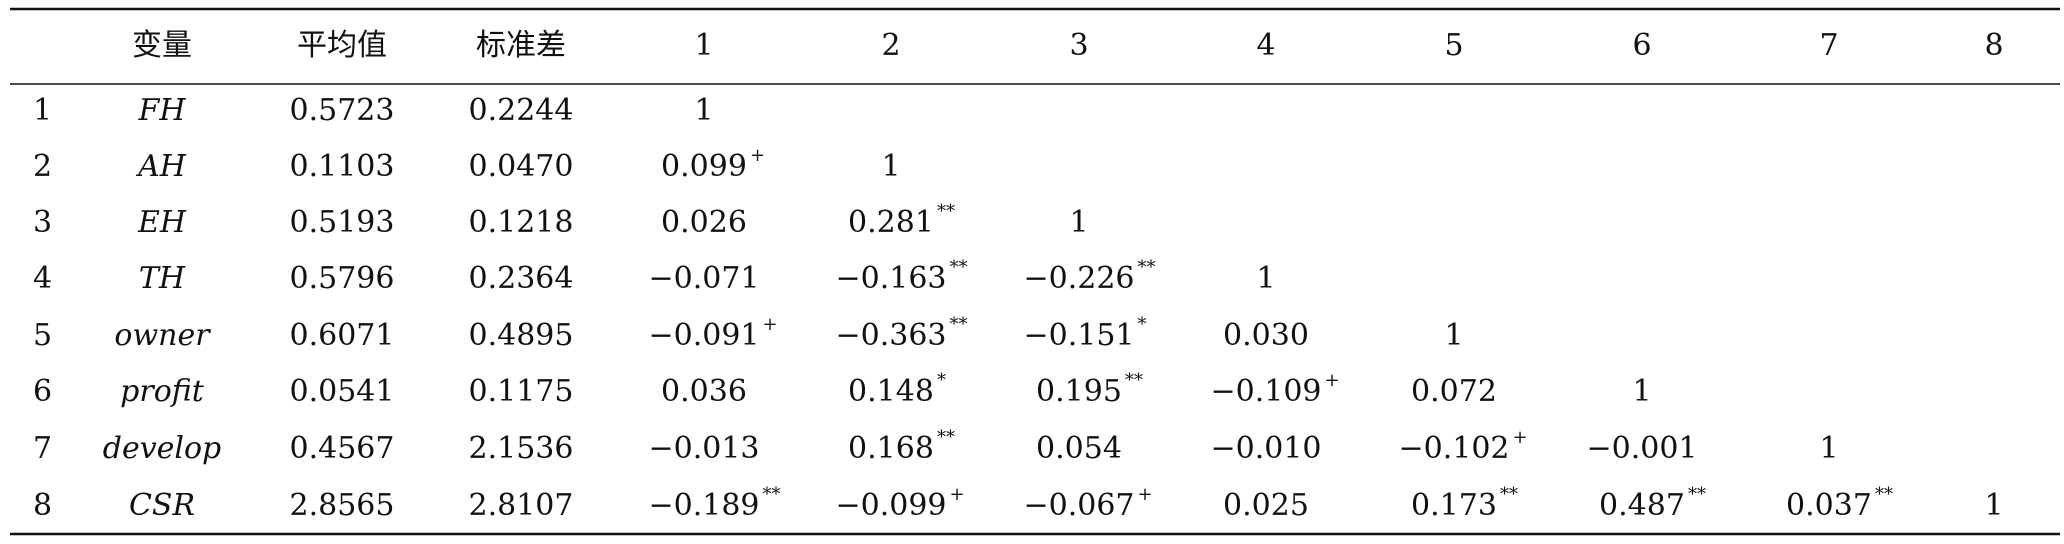 This screenshot has height=544, width=2064. Describe the element at coordinates (1265, 391) in the screenshot. I see `correlation-cell: −0.109` at that location.